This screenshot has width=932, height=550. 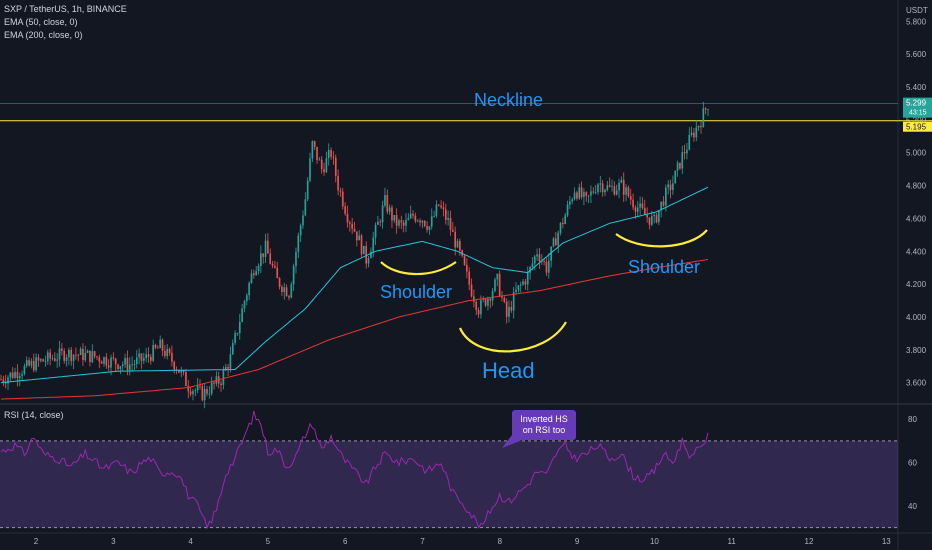 I want to click on head-curve, so click(x=512, y=337).